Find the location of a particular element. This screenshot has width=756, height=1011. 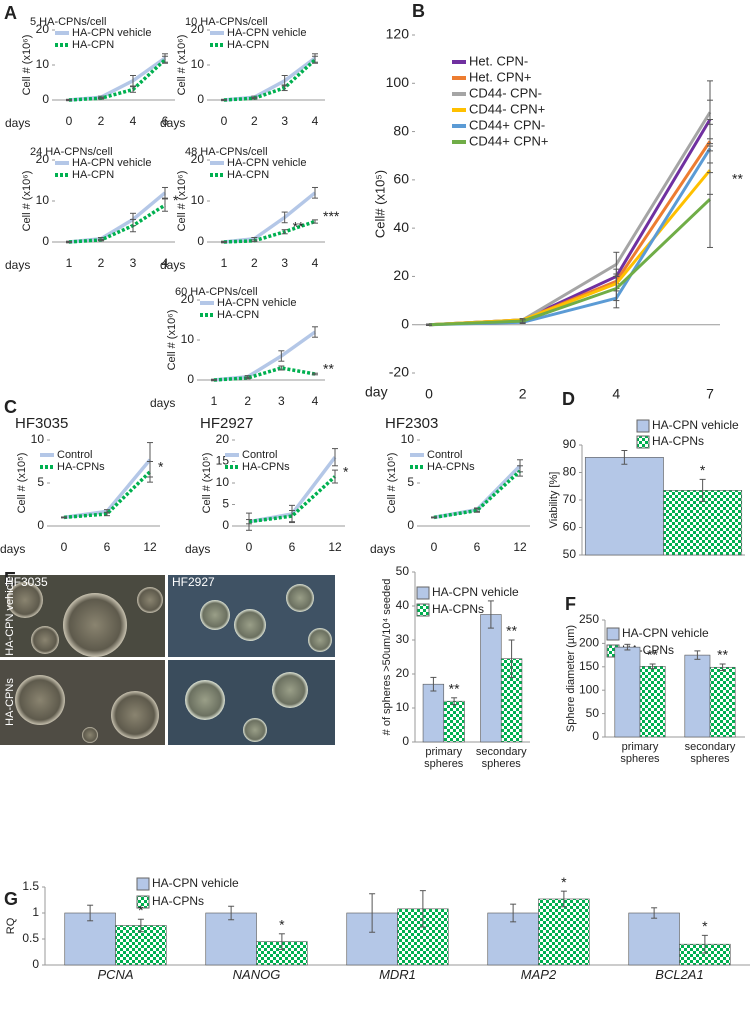

x-tick-label: BCL2A1 is located at coordinates (679, 975).